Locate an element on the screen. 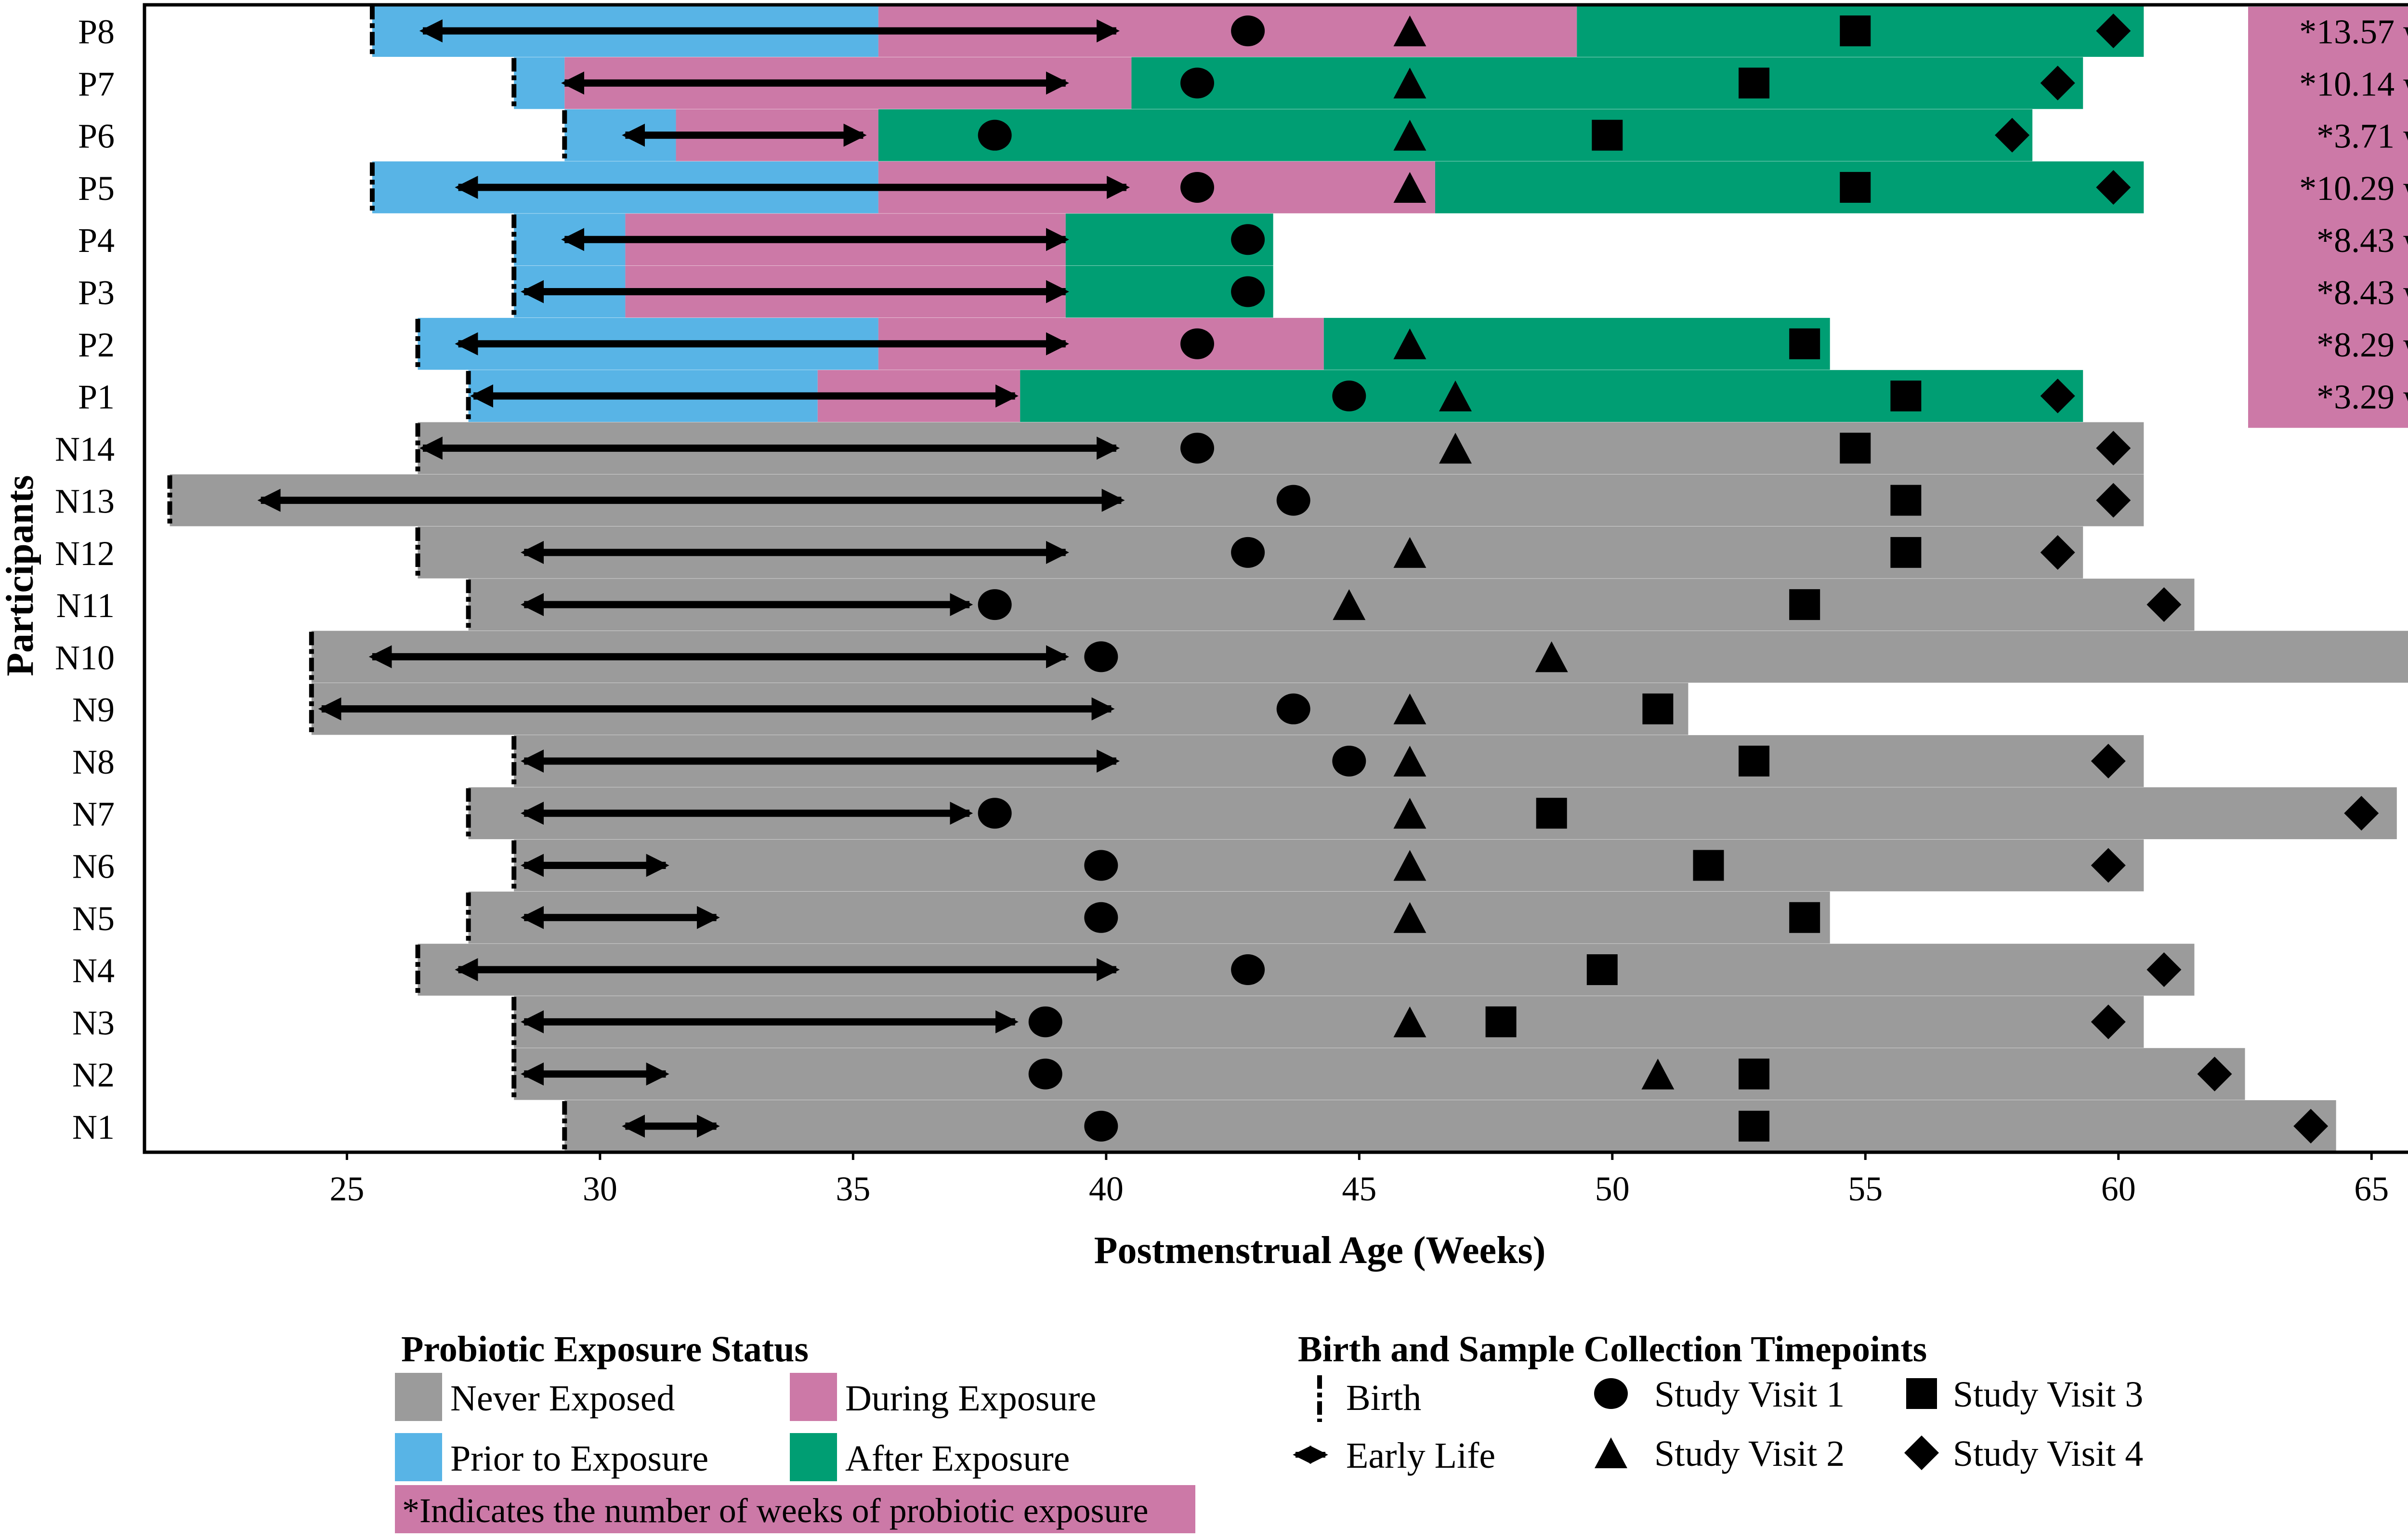 This screenshot has height=1540, width=2408. participant-row-p2 is located at coordinates (1122, 343).